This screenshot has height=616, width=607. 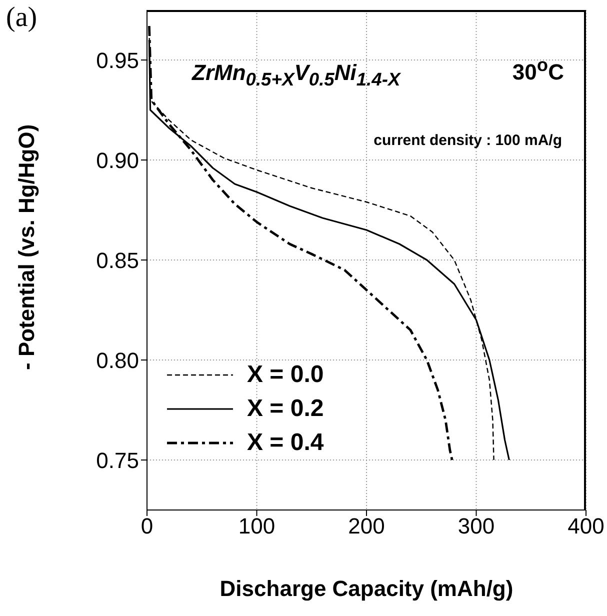 What do you see at coordinates (285, 443) in the screenshot?
I see `legend-label: X = 0.4` at bounding box center [285, 443].